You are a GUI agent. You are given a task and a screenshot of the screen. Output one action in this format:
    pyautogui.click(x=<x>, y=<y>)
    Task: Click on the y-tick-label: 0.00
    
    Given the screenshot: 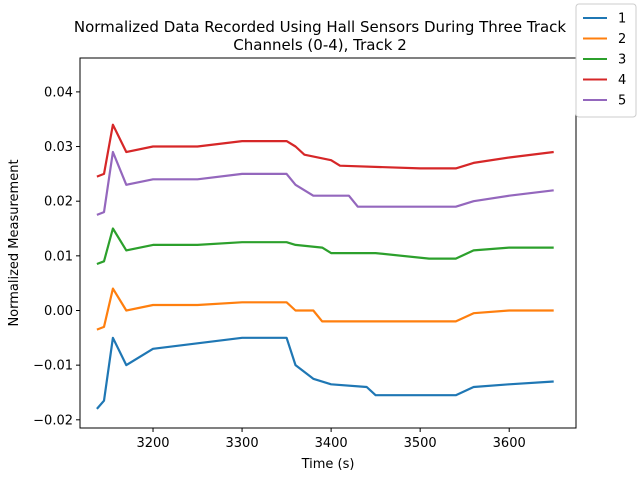 What is the action you would take?
    pyautogui.click(x=58, y=311)
    